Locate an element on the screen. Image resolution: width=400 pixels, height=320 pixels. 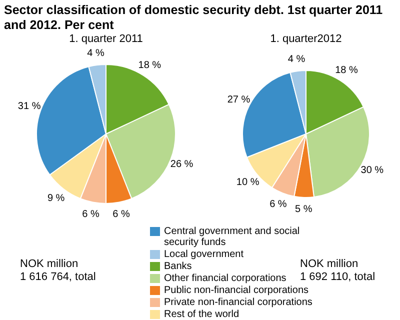
text: NOK million 1 616 764, total is located at coordinates (58, 271).